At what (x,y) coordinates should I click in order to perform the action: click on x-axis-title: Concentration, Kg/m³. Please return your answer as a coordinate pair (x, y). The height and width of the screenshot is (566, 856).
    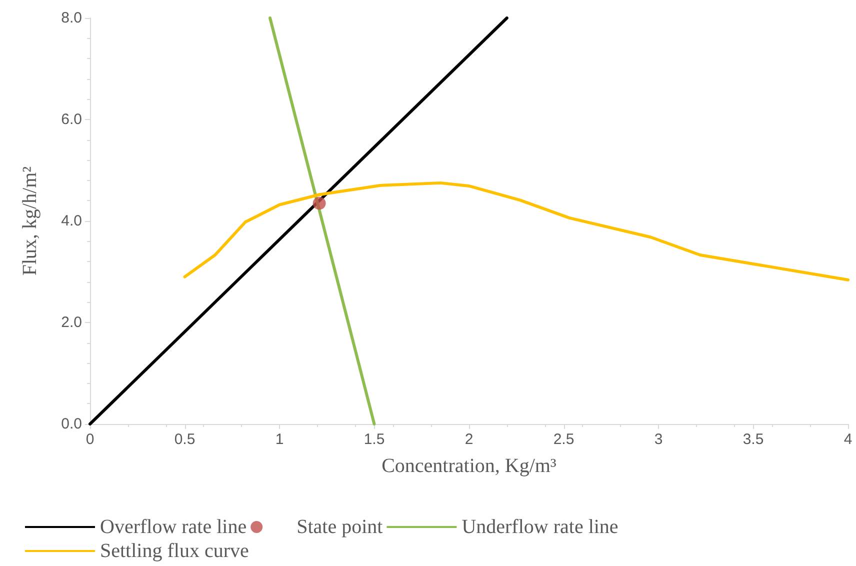
    Looking at the image, I should click on (469, 466).